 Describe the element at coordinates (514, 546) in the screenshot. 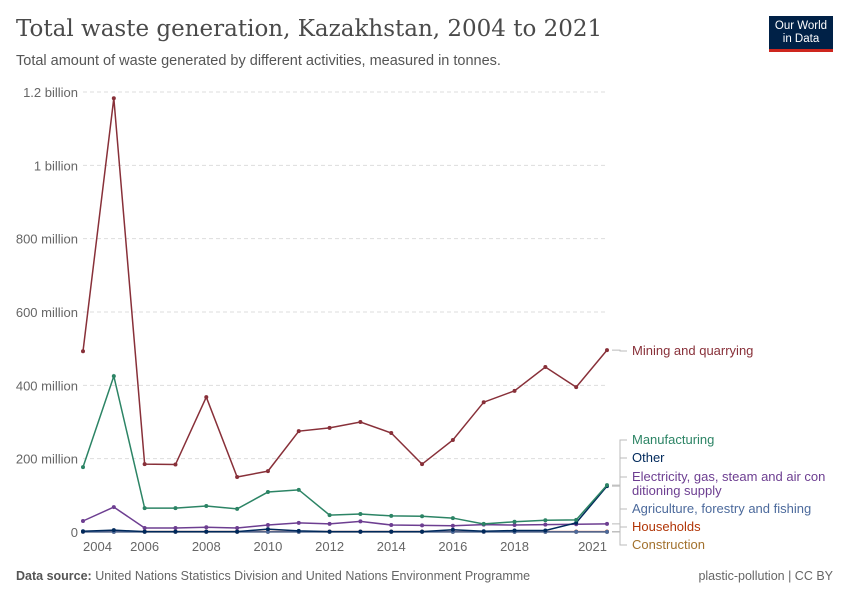

I see `x-tick-label: 2018` at that location.